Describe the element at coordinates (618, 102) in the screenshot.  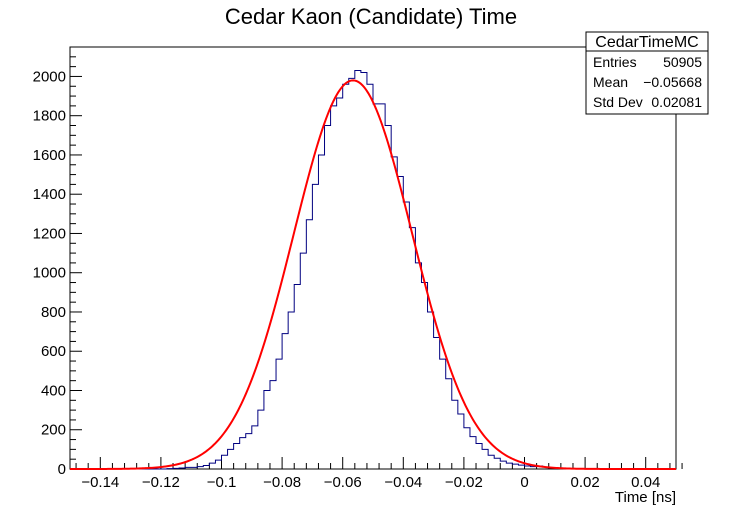
I see `stats-stddev-label: Std Dev` at that location.